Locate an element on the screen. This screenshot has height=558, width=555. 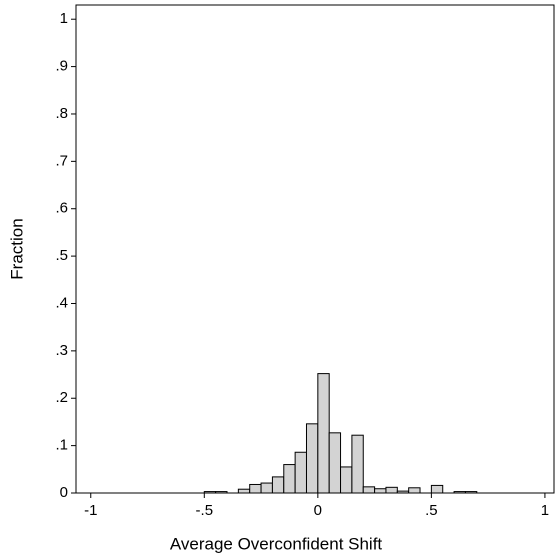
y-tick-label: 1 is located at coordinates (64, 18).